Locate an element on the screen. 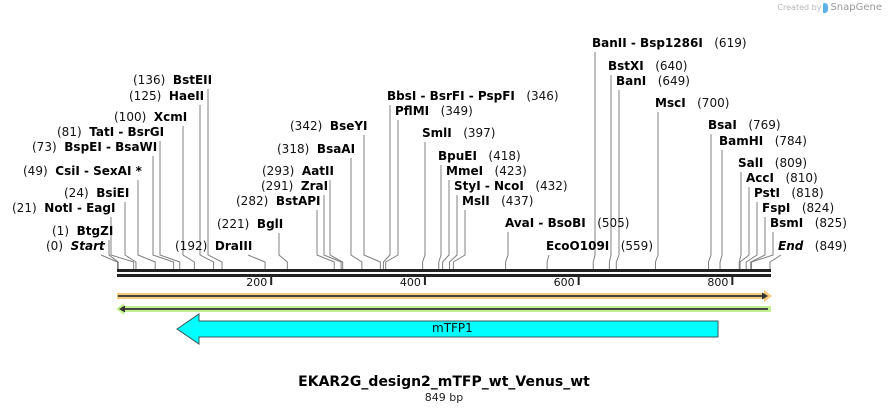 This screenshot has height=414, width=888. site-enzyme-name: AccI is located at coordinates (760, 178).